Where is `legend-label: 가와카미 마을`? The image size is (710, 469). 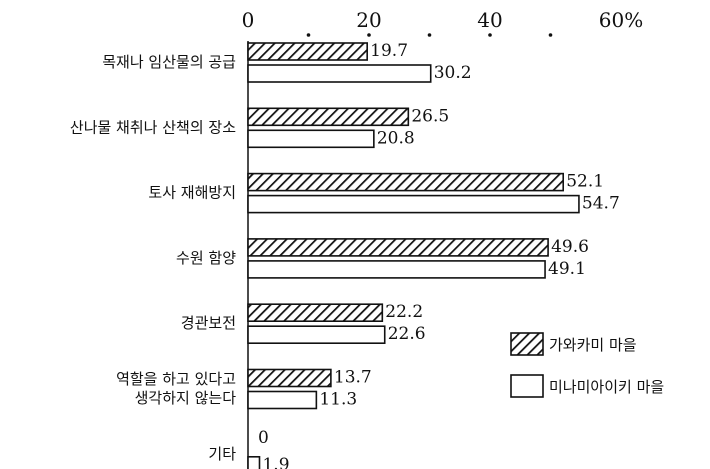 legend-label: 가와카미 마을 is located at coordinates (593, 345).